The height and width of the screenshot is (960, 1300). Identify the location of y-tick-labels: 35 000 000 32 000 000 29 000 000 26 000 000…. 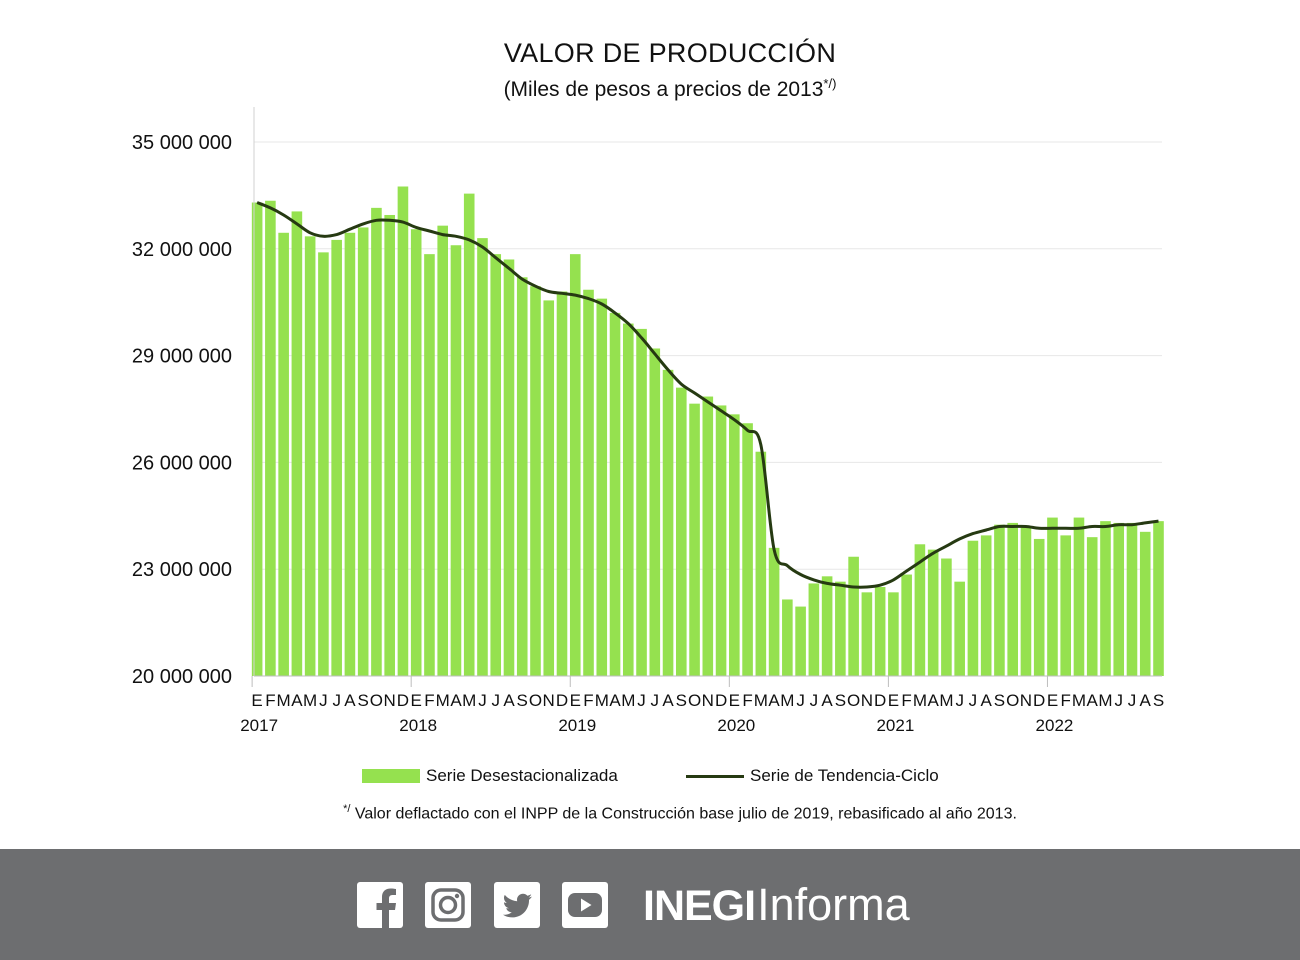
(182, 410).